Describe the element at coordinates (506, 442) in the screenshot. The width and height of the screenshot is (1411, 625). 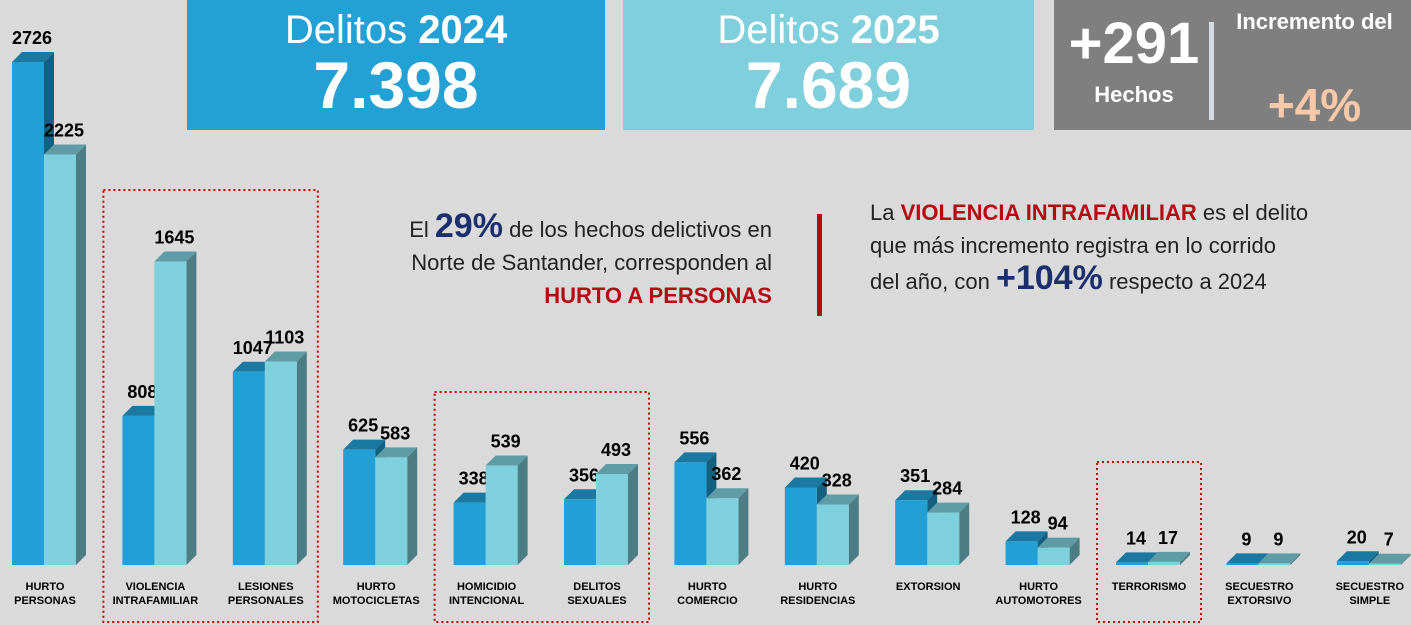
I see `value-label: 539` at that location.